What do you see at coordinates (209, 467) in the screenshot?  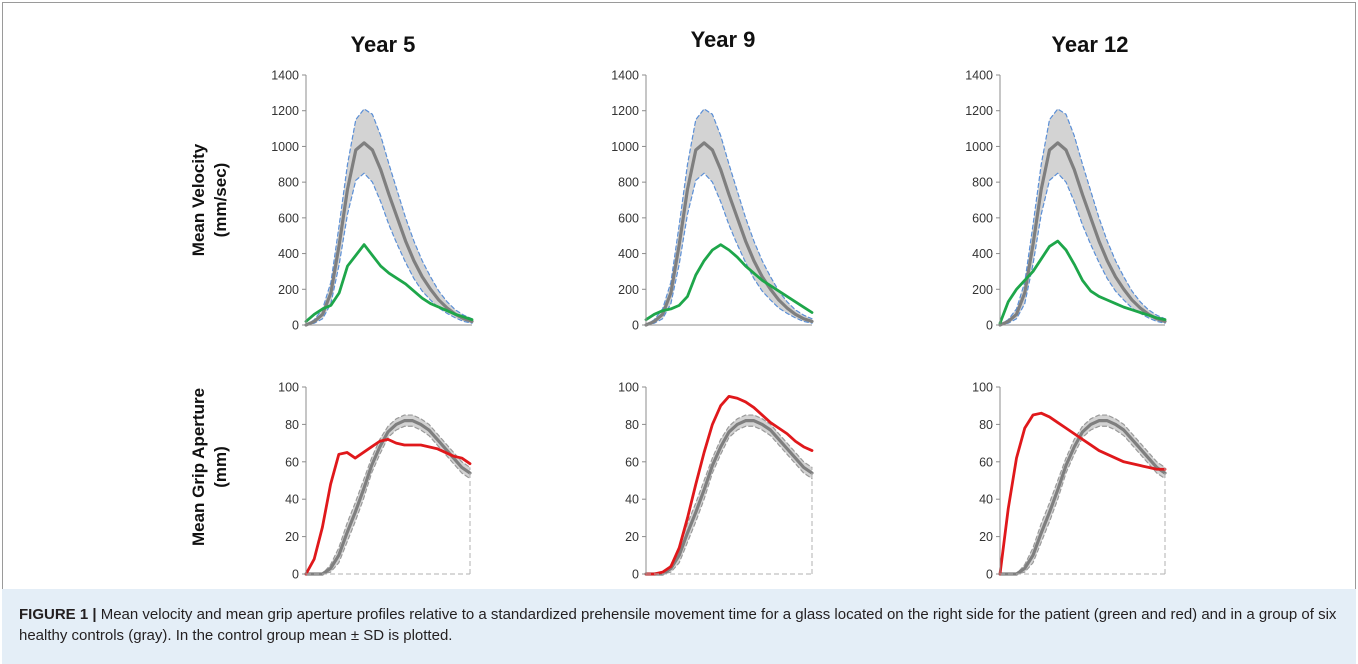 I see `row-label-aperture: Mean Grip Aperture (mm)` at bounding box center [209, 467].